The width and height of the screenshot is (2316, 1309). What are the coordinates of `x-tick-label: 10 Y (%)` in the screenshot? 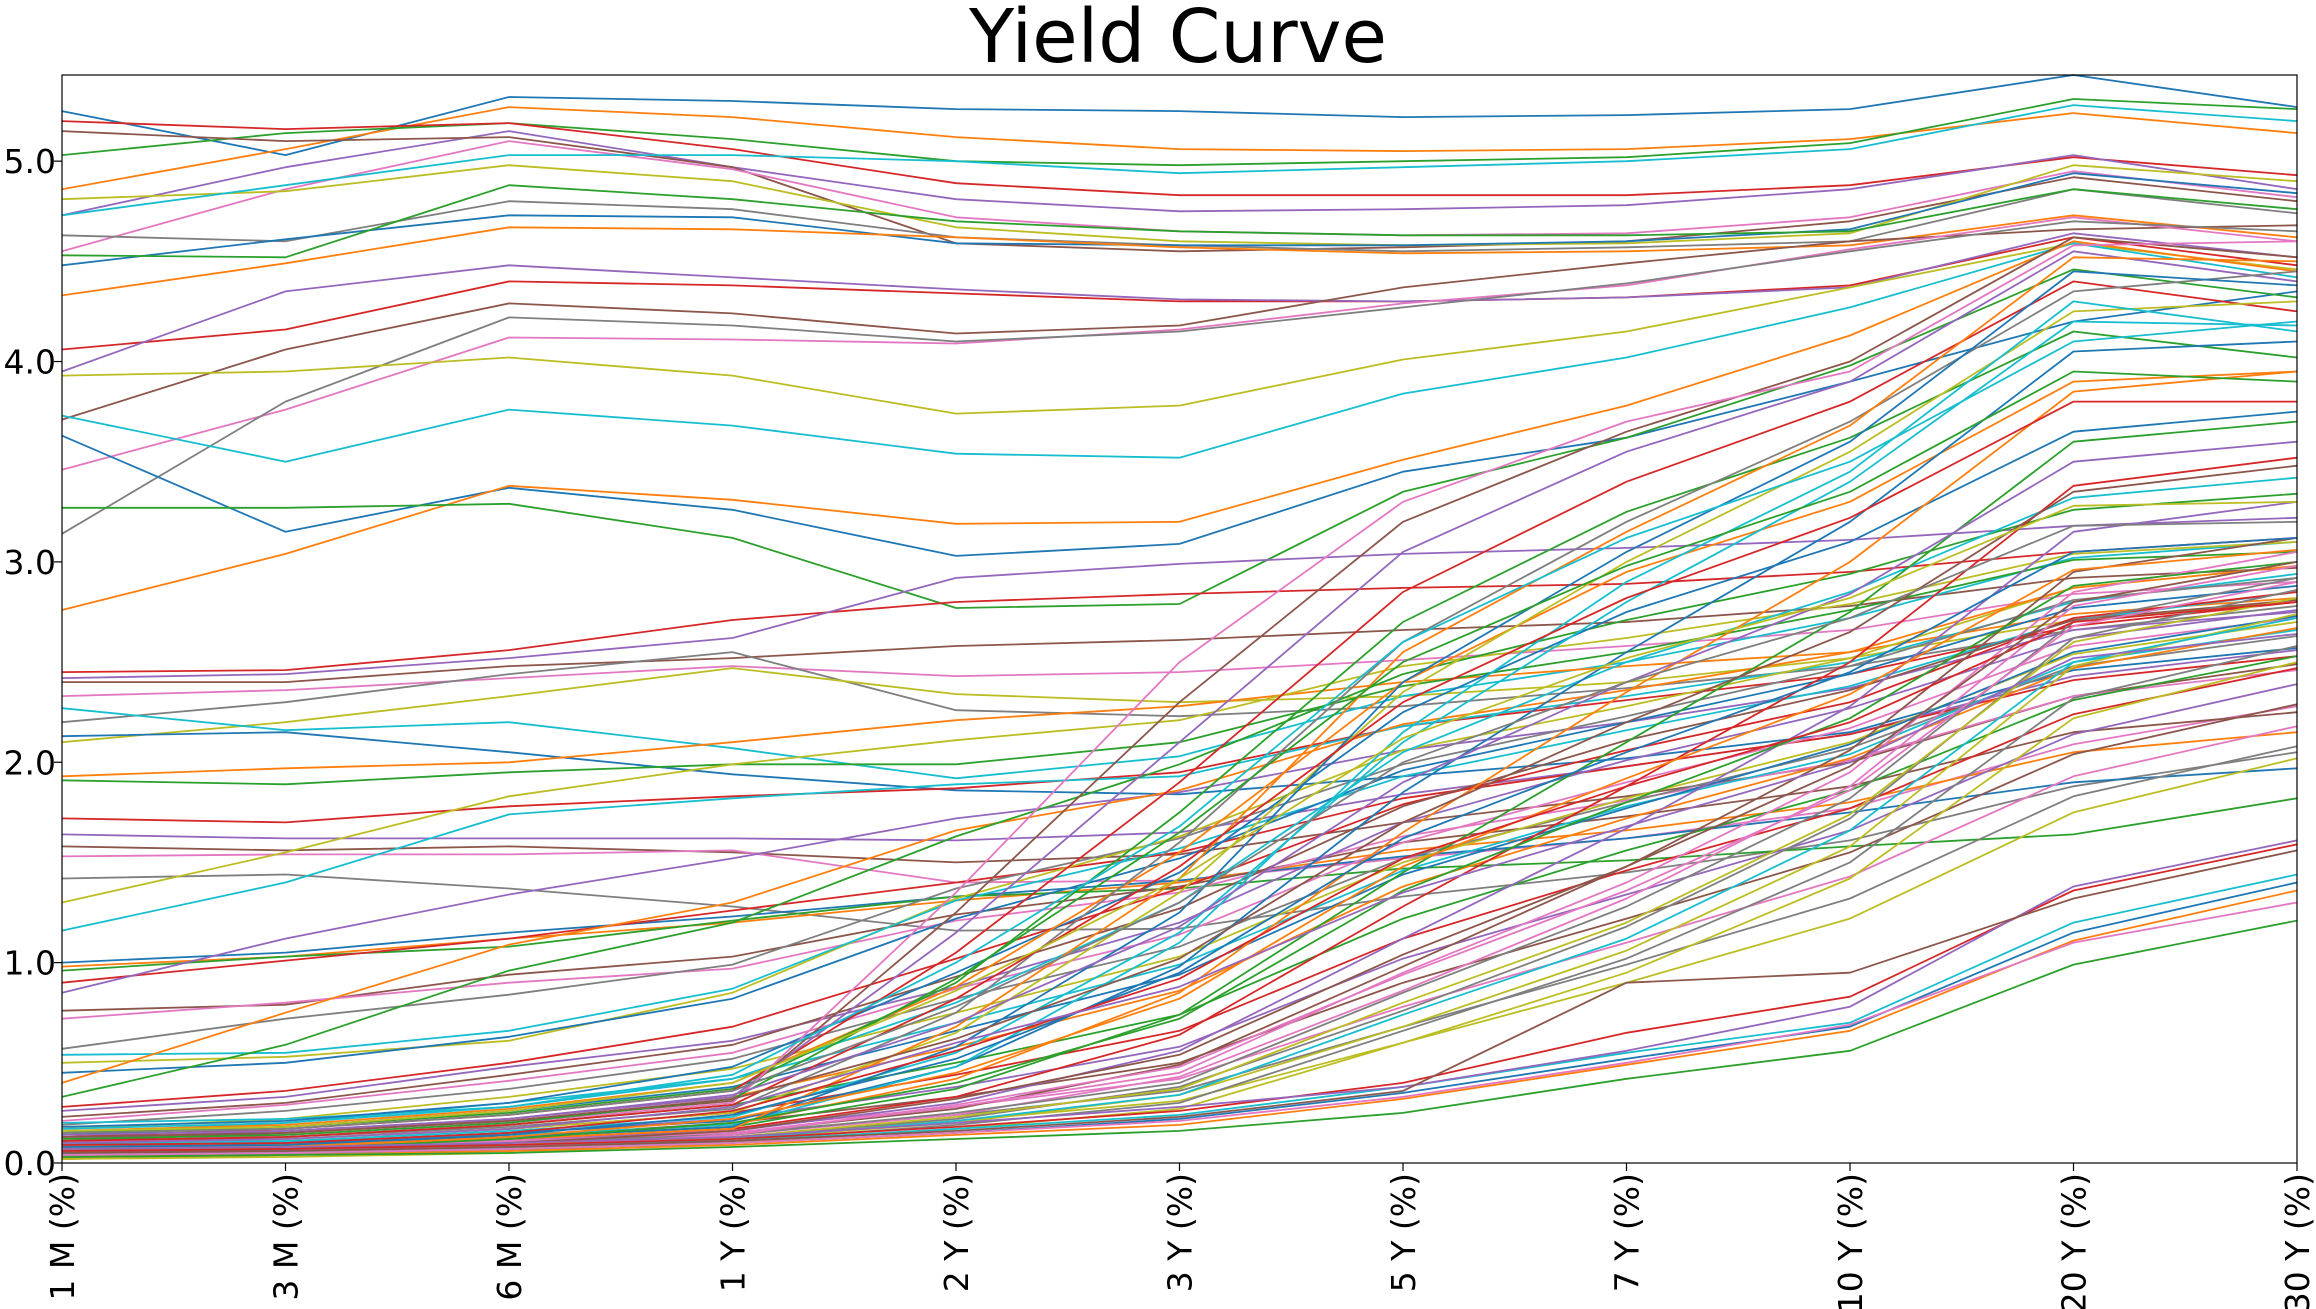 It's located at (1850, 1241).